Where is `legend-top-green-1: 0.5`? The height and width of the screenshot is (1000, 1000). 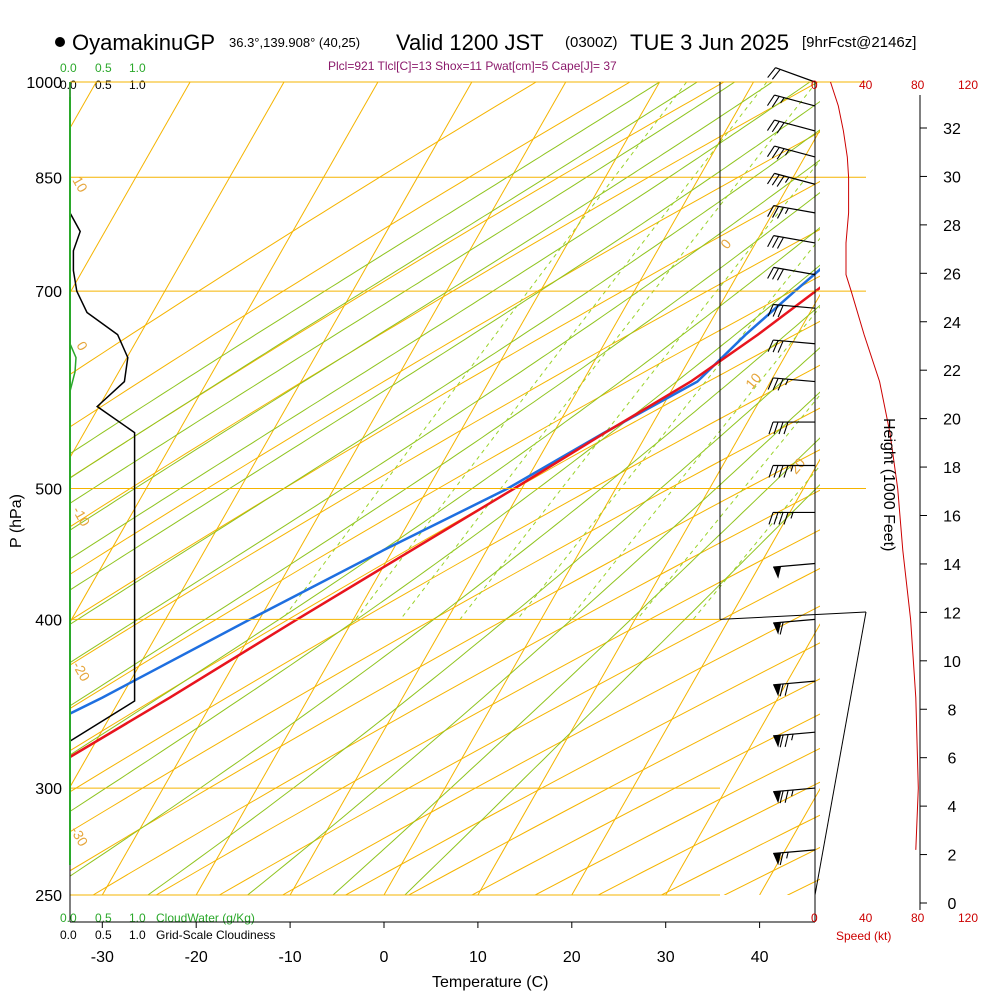
legend-top-green-1: 0.5 is located at coordinates (103, 68).